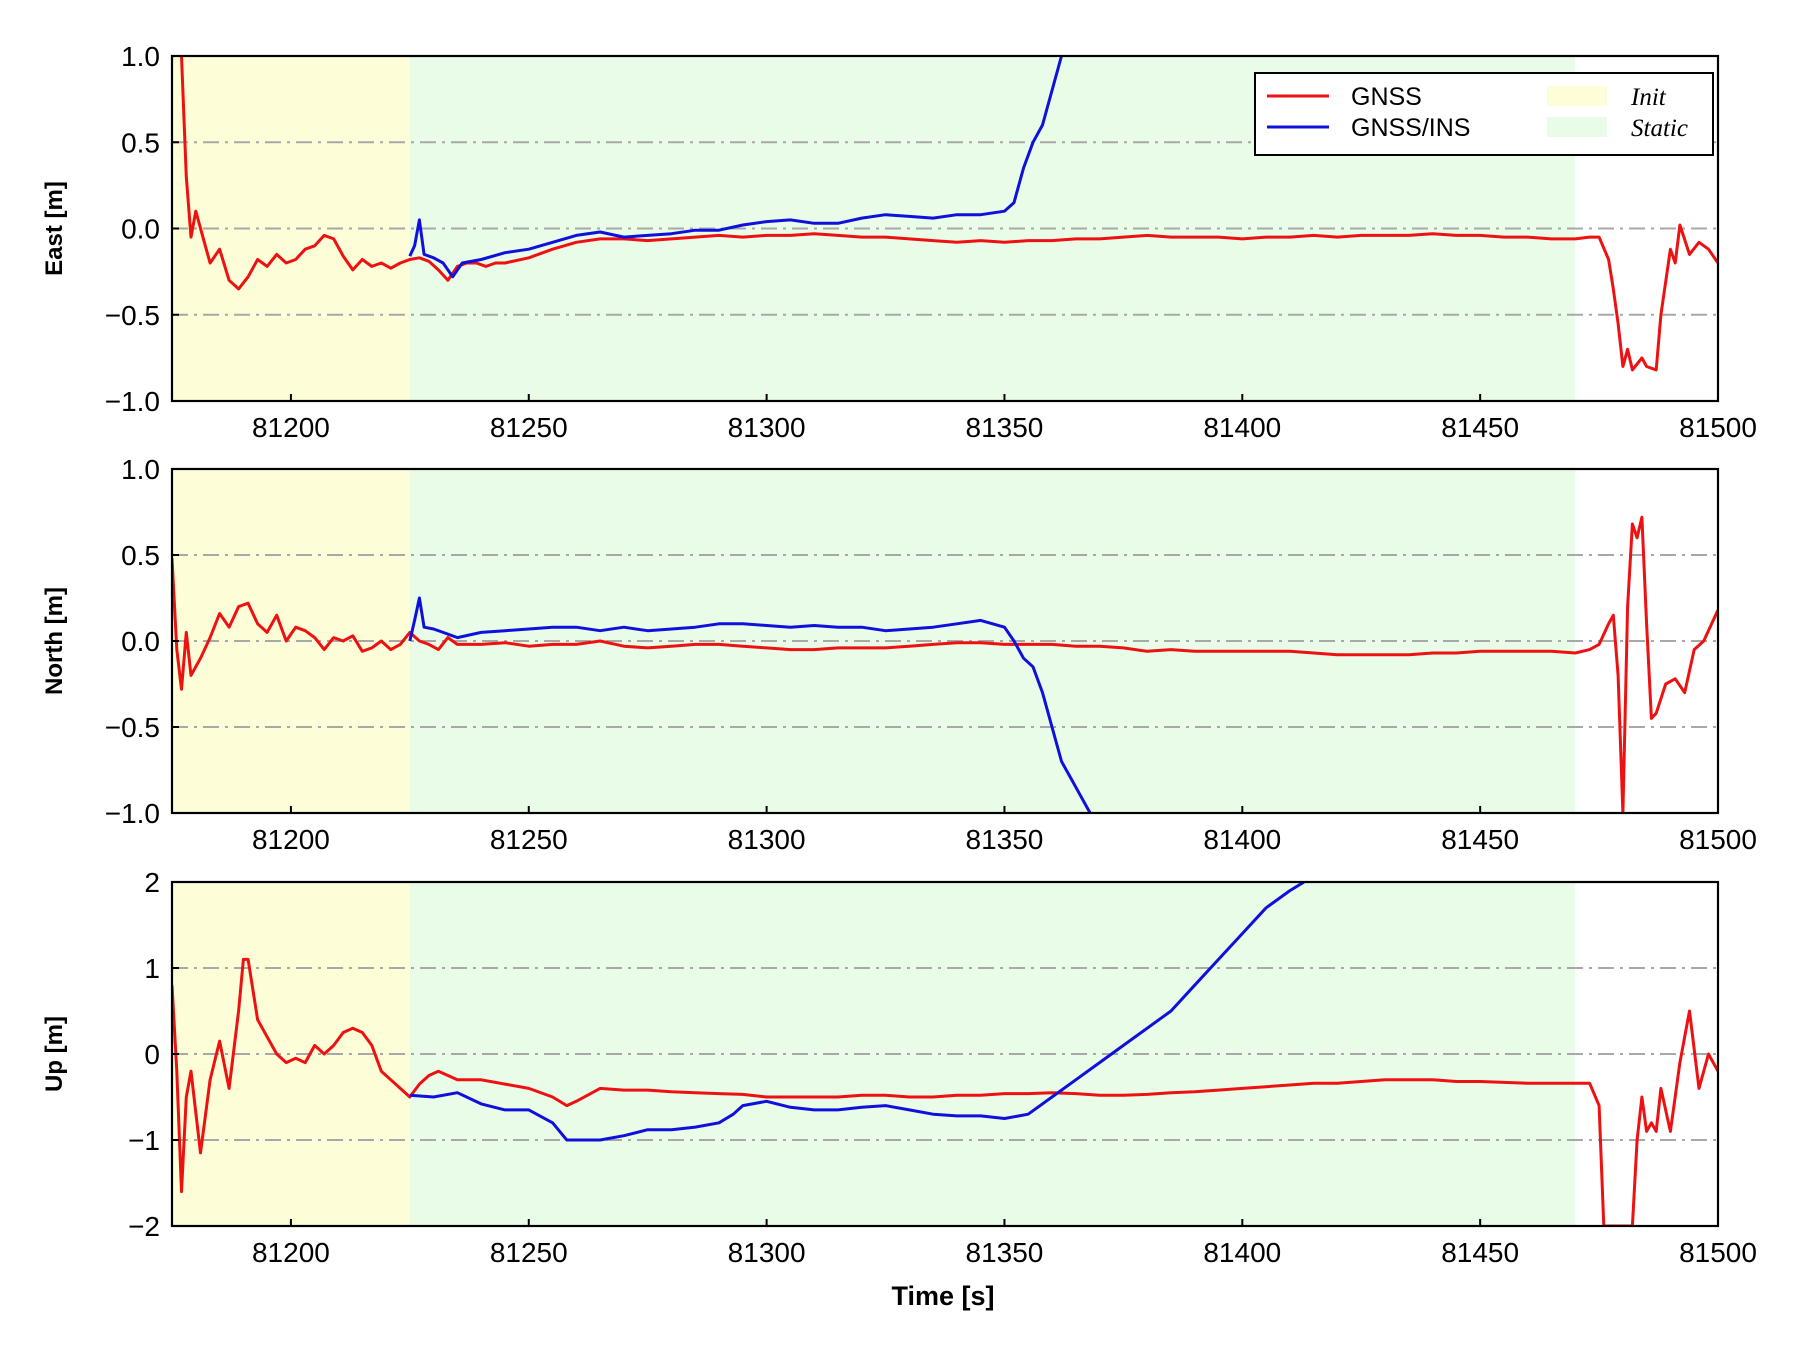  Describe the element at coordinates (144, 1140) in the screenshot. I see `y-tick-label: −1` at that location.